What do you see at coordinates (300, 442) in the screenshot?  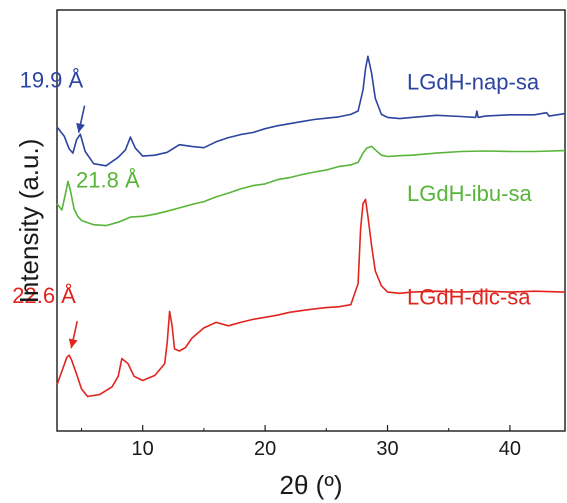 I see `x-ticks: 10 20 30 40` at bounding box center [300, 442].